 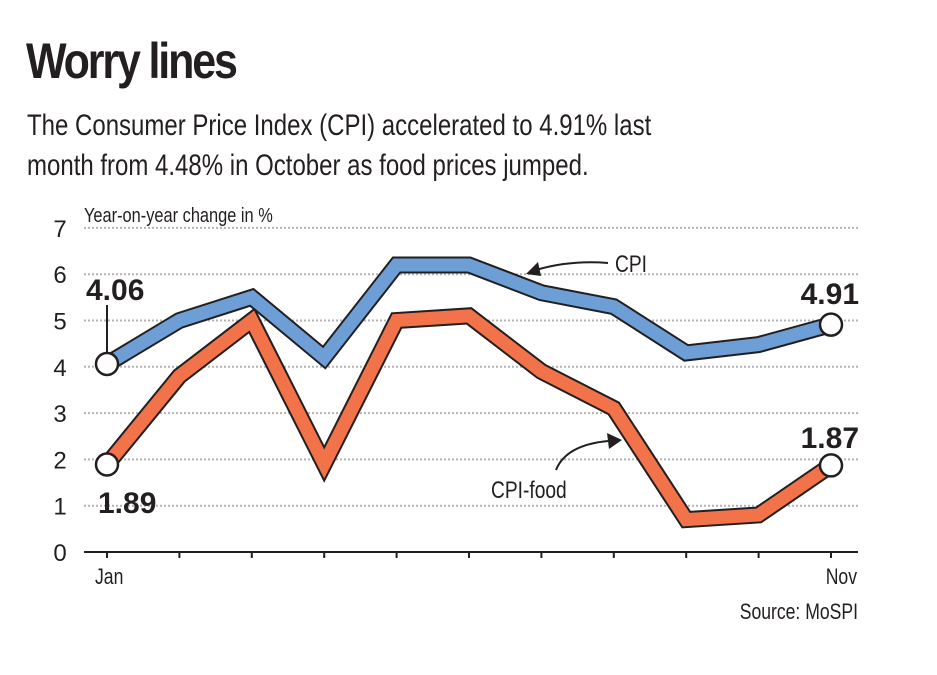 I want to click on y-tick-label: 0, so click(x=59, y=553).